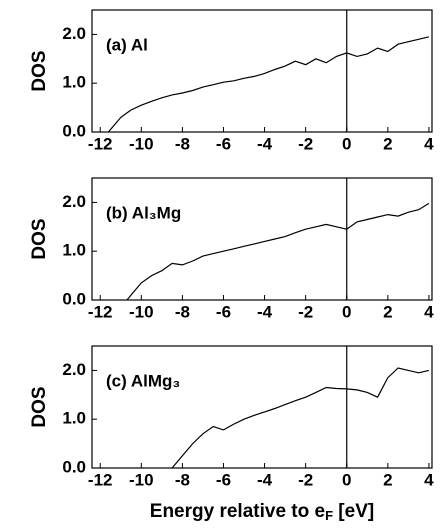 The width and height of the screenshot is (440, 529). Describe the element at coordinates (143, 380) in the screenshot. I see `panel-annotation: (c) AlMg₃` at that location.